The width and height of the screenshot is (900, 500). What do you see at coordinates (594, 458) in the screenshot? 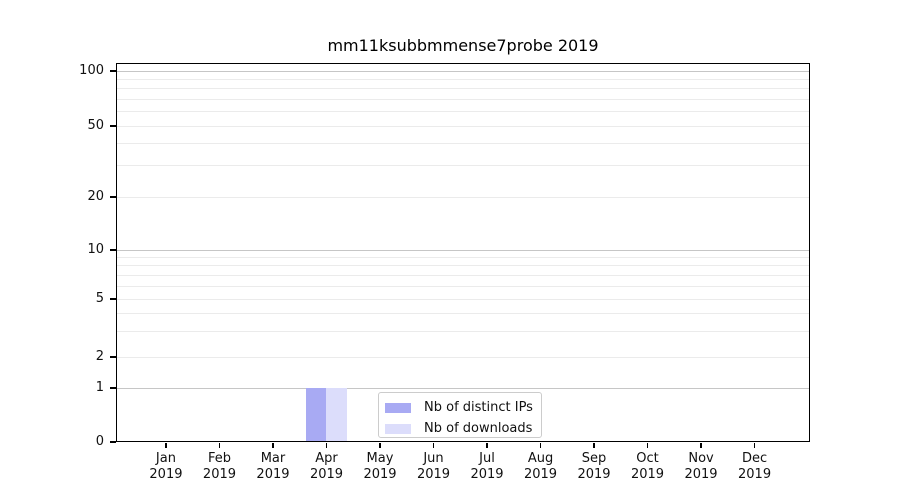
I see `x-tick-month: Sep` at bounding box center [594, 458].